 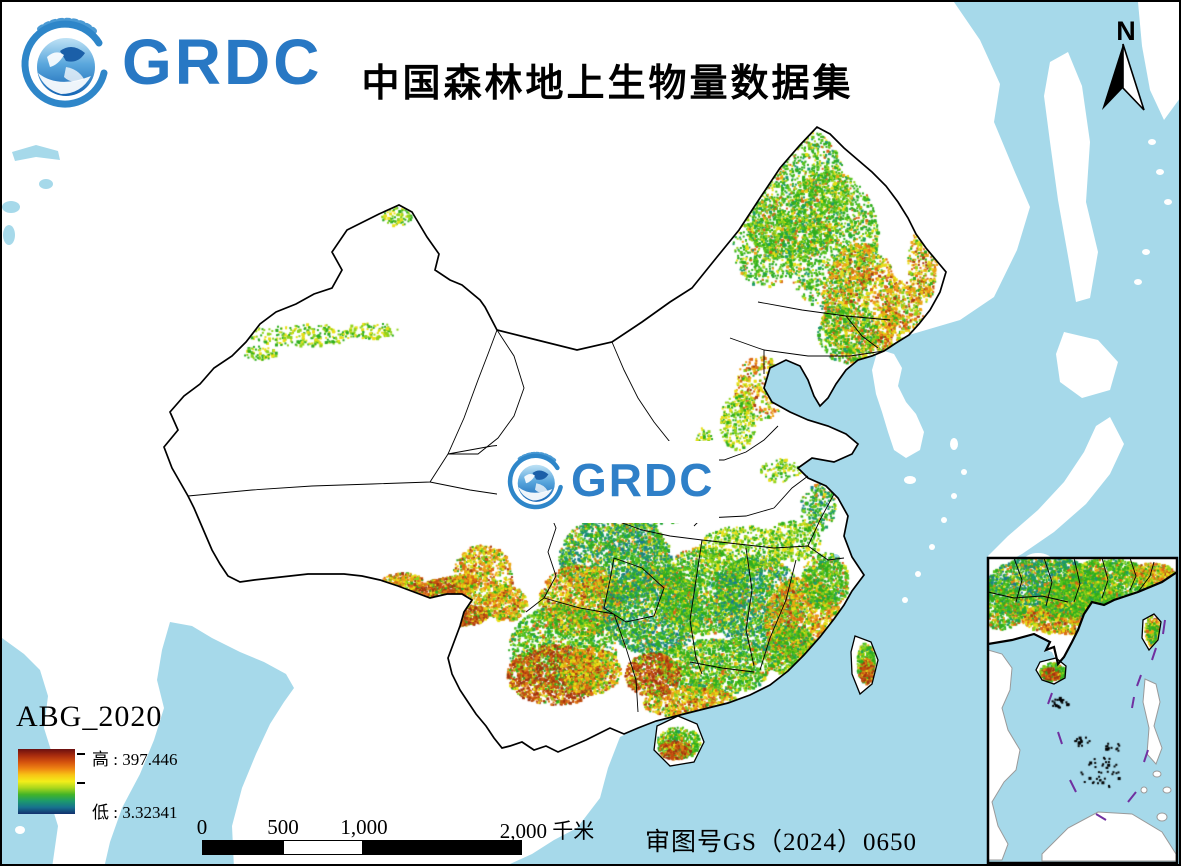 I want to click on legend-tick-mid, so click(x=81, y=783).